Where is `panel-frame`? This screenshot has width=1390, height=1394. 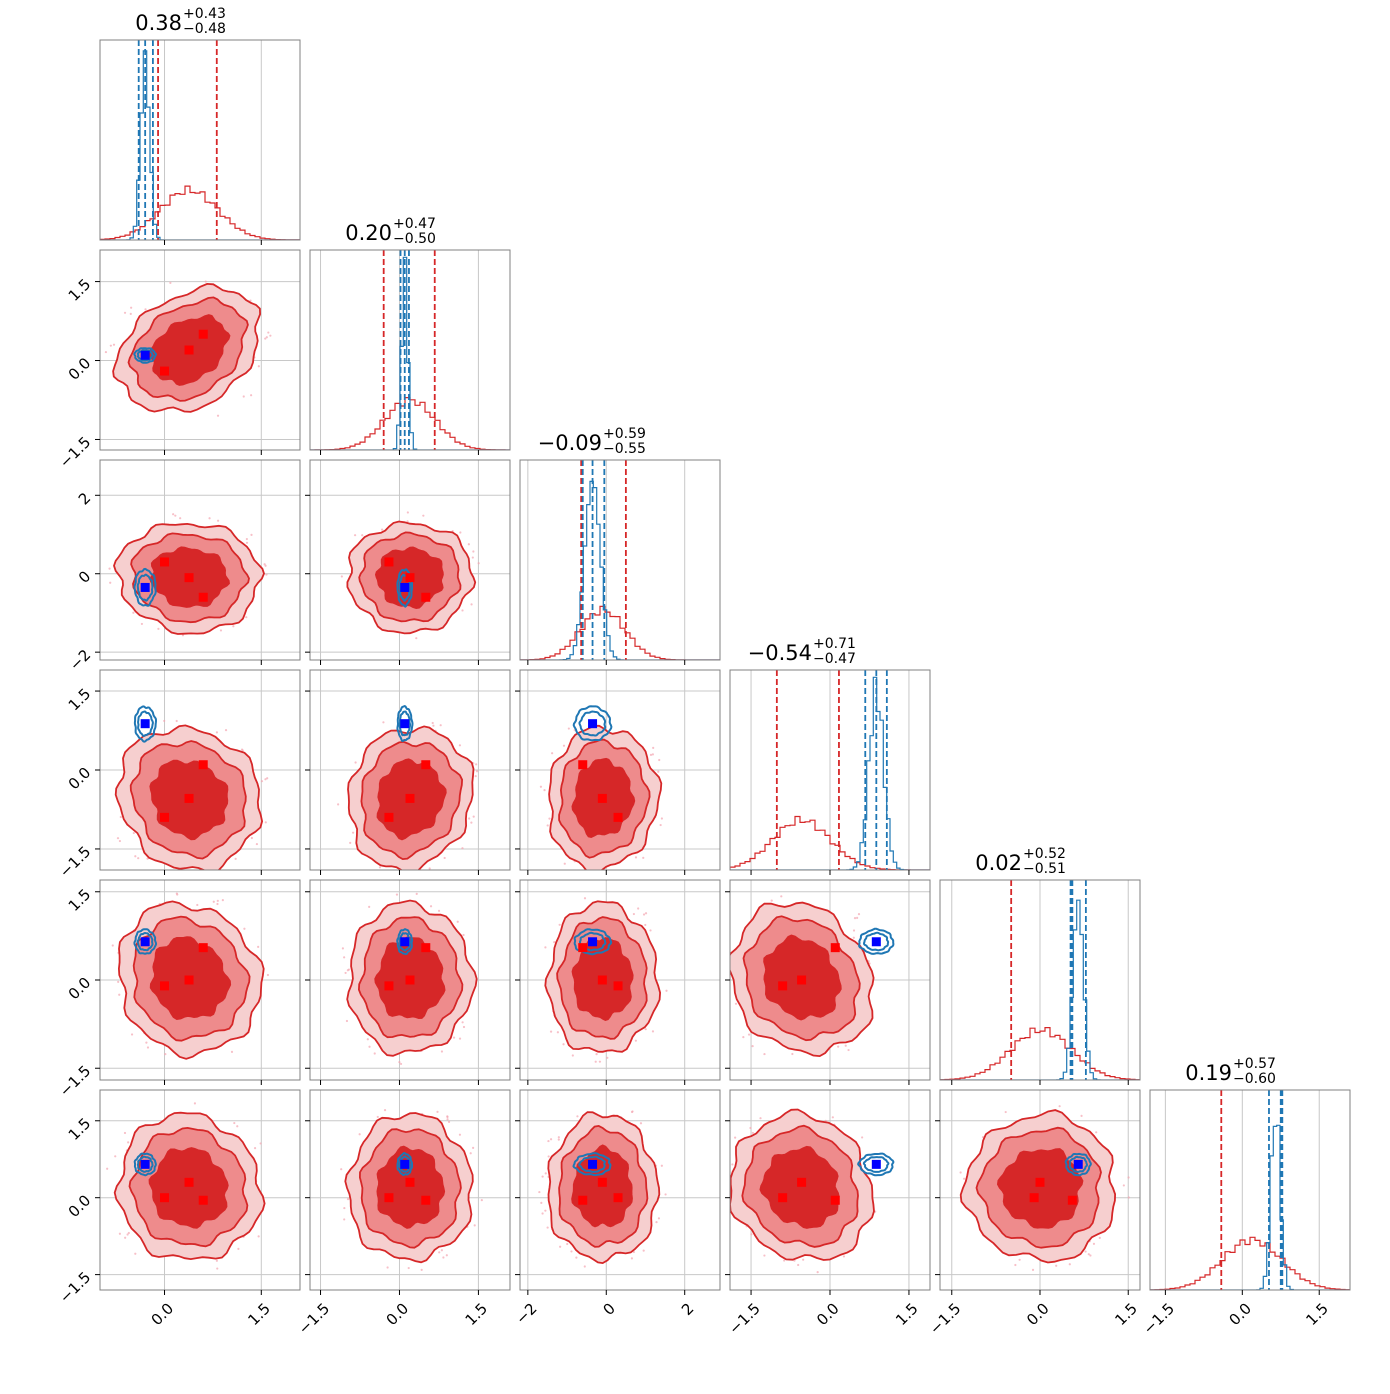 panel-frame is located at coordinates (200, 560).